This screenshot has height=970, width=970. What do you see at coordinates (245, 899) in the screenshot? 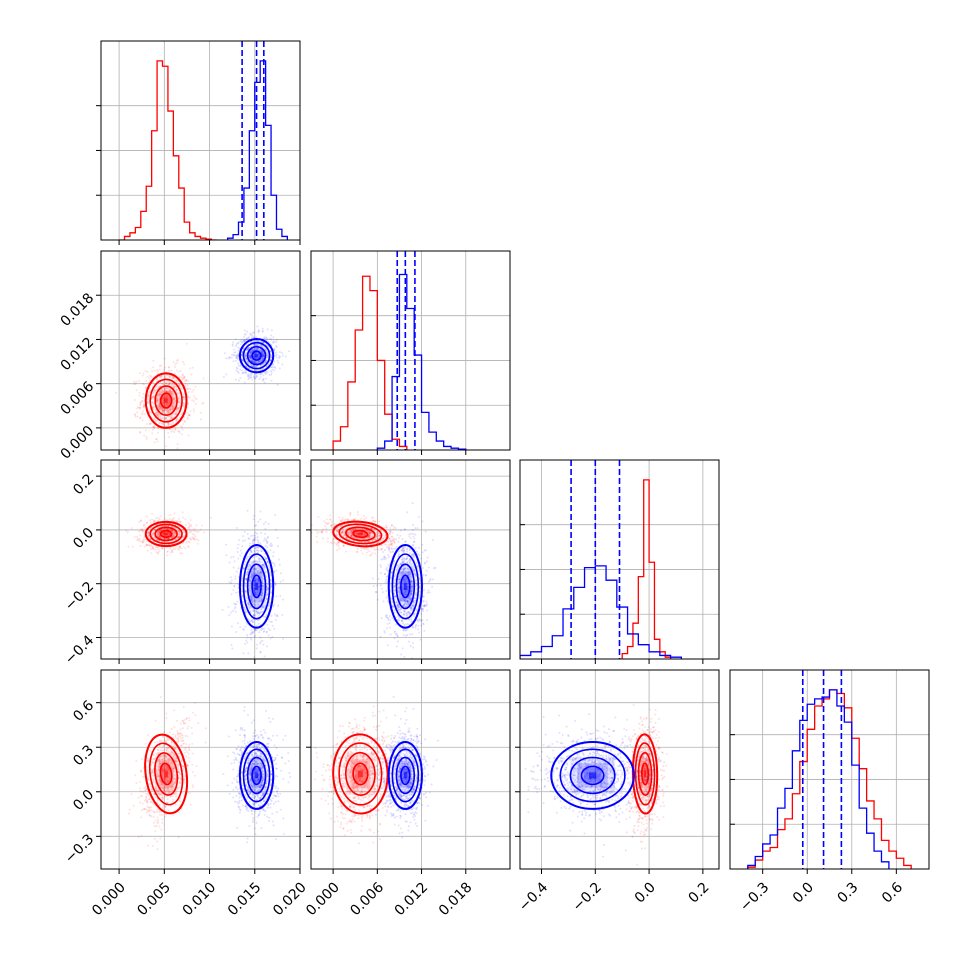
I see `x-tick-label: 0.015` at bounding box center [245, 899].